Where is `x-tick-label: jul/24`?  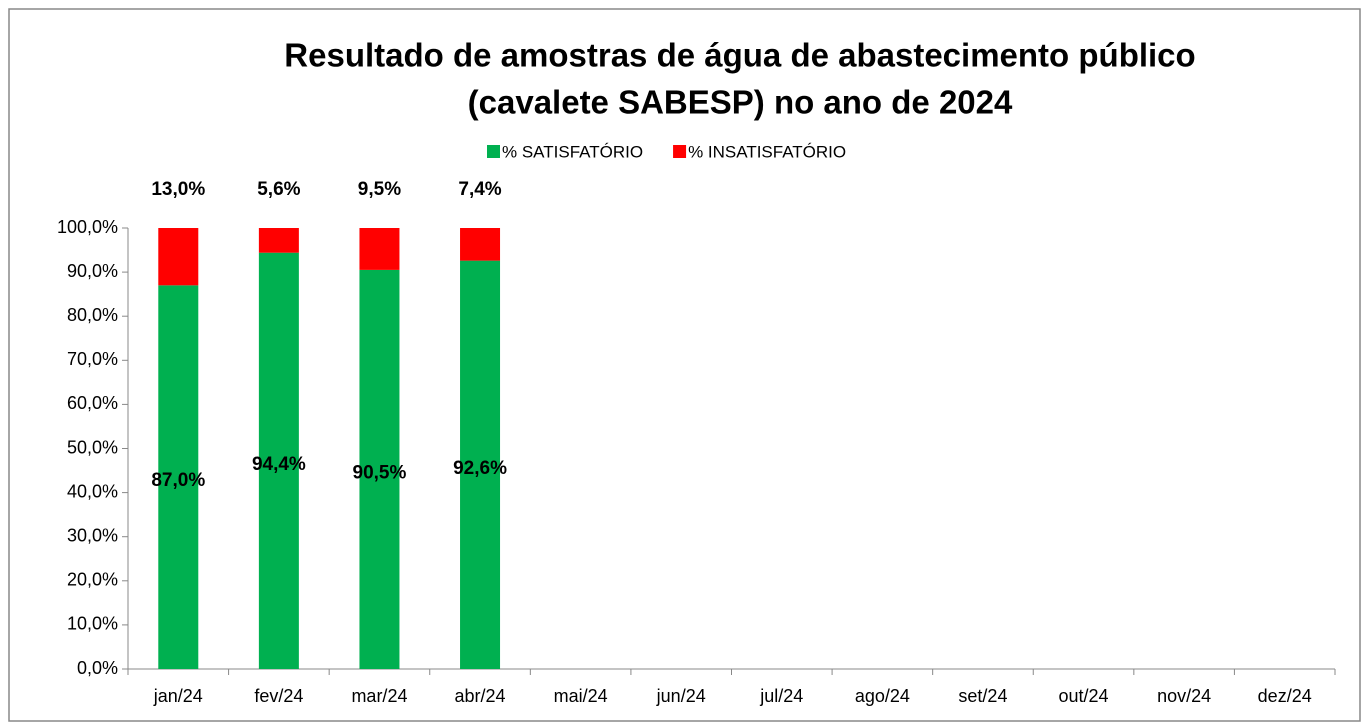
x-tick-label: jul/24 is located at coordinates (781, 696).